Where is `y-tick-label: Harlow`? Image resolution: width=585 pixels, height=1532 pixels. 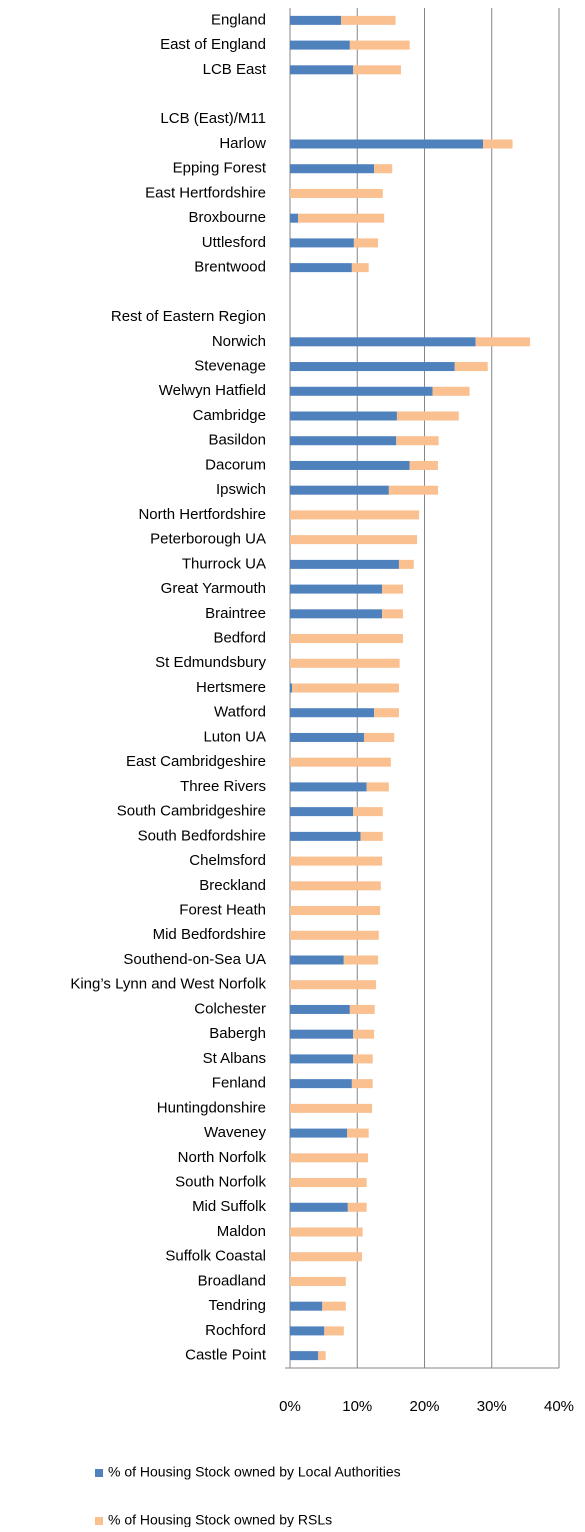
y-tick-label: Harlow is located at coordinates (242, 143).